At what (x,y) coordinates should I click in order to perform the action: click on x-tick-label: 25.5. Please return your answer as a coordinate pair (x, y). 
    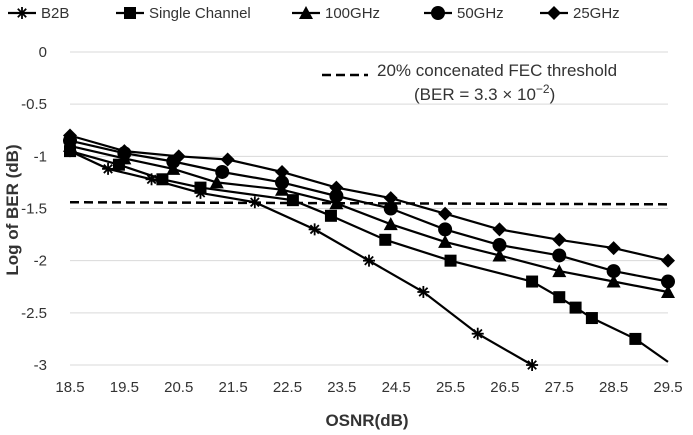
    Looking at the image, I should click on (450, 387).